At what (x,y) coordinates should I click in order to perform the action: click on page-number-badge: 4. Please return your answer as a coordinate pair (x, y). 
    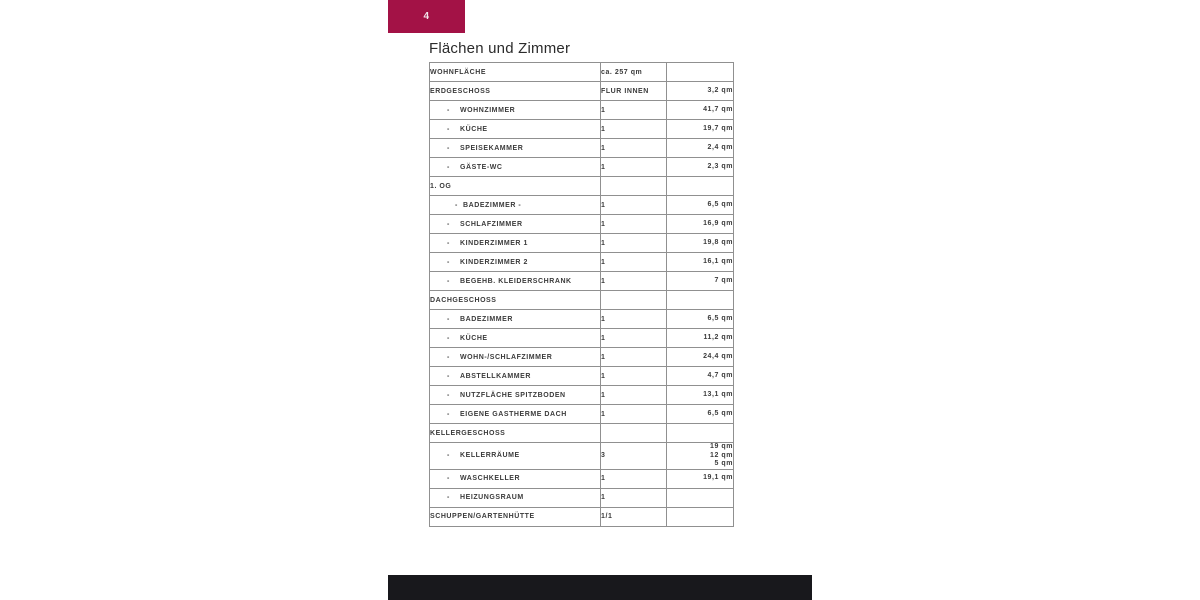
    Looking at the image, I should click on (426, 16).